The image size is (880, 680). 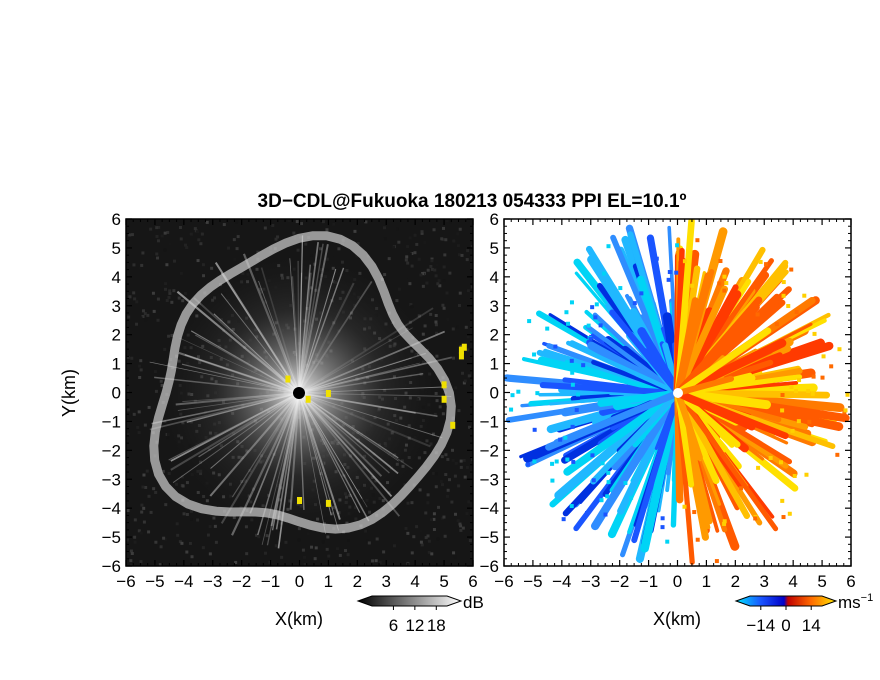 What do you see at coordinates (417, 620) in the screenshot?
I see `reflectivity-colorbar-ticks: 6 12 18` at bounding box center [417, 620].